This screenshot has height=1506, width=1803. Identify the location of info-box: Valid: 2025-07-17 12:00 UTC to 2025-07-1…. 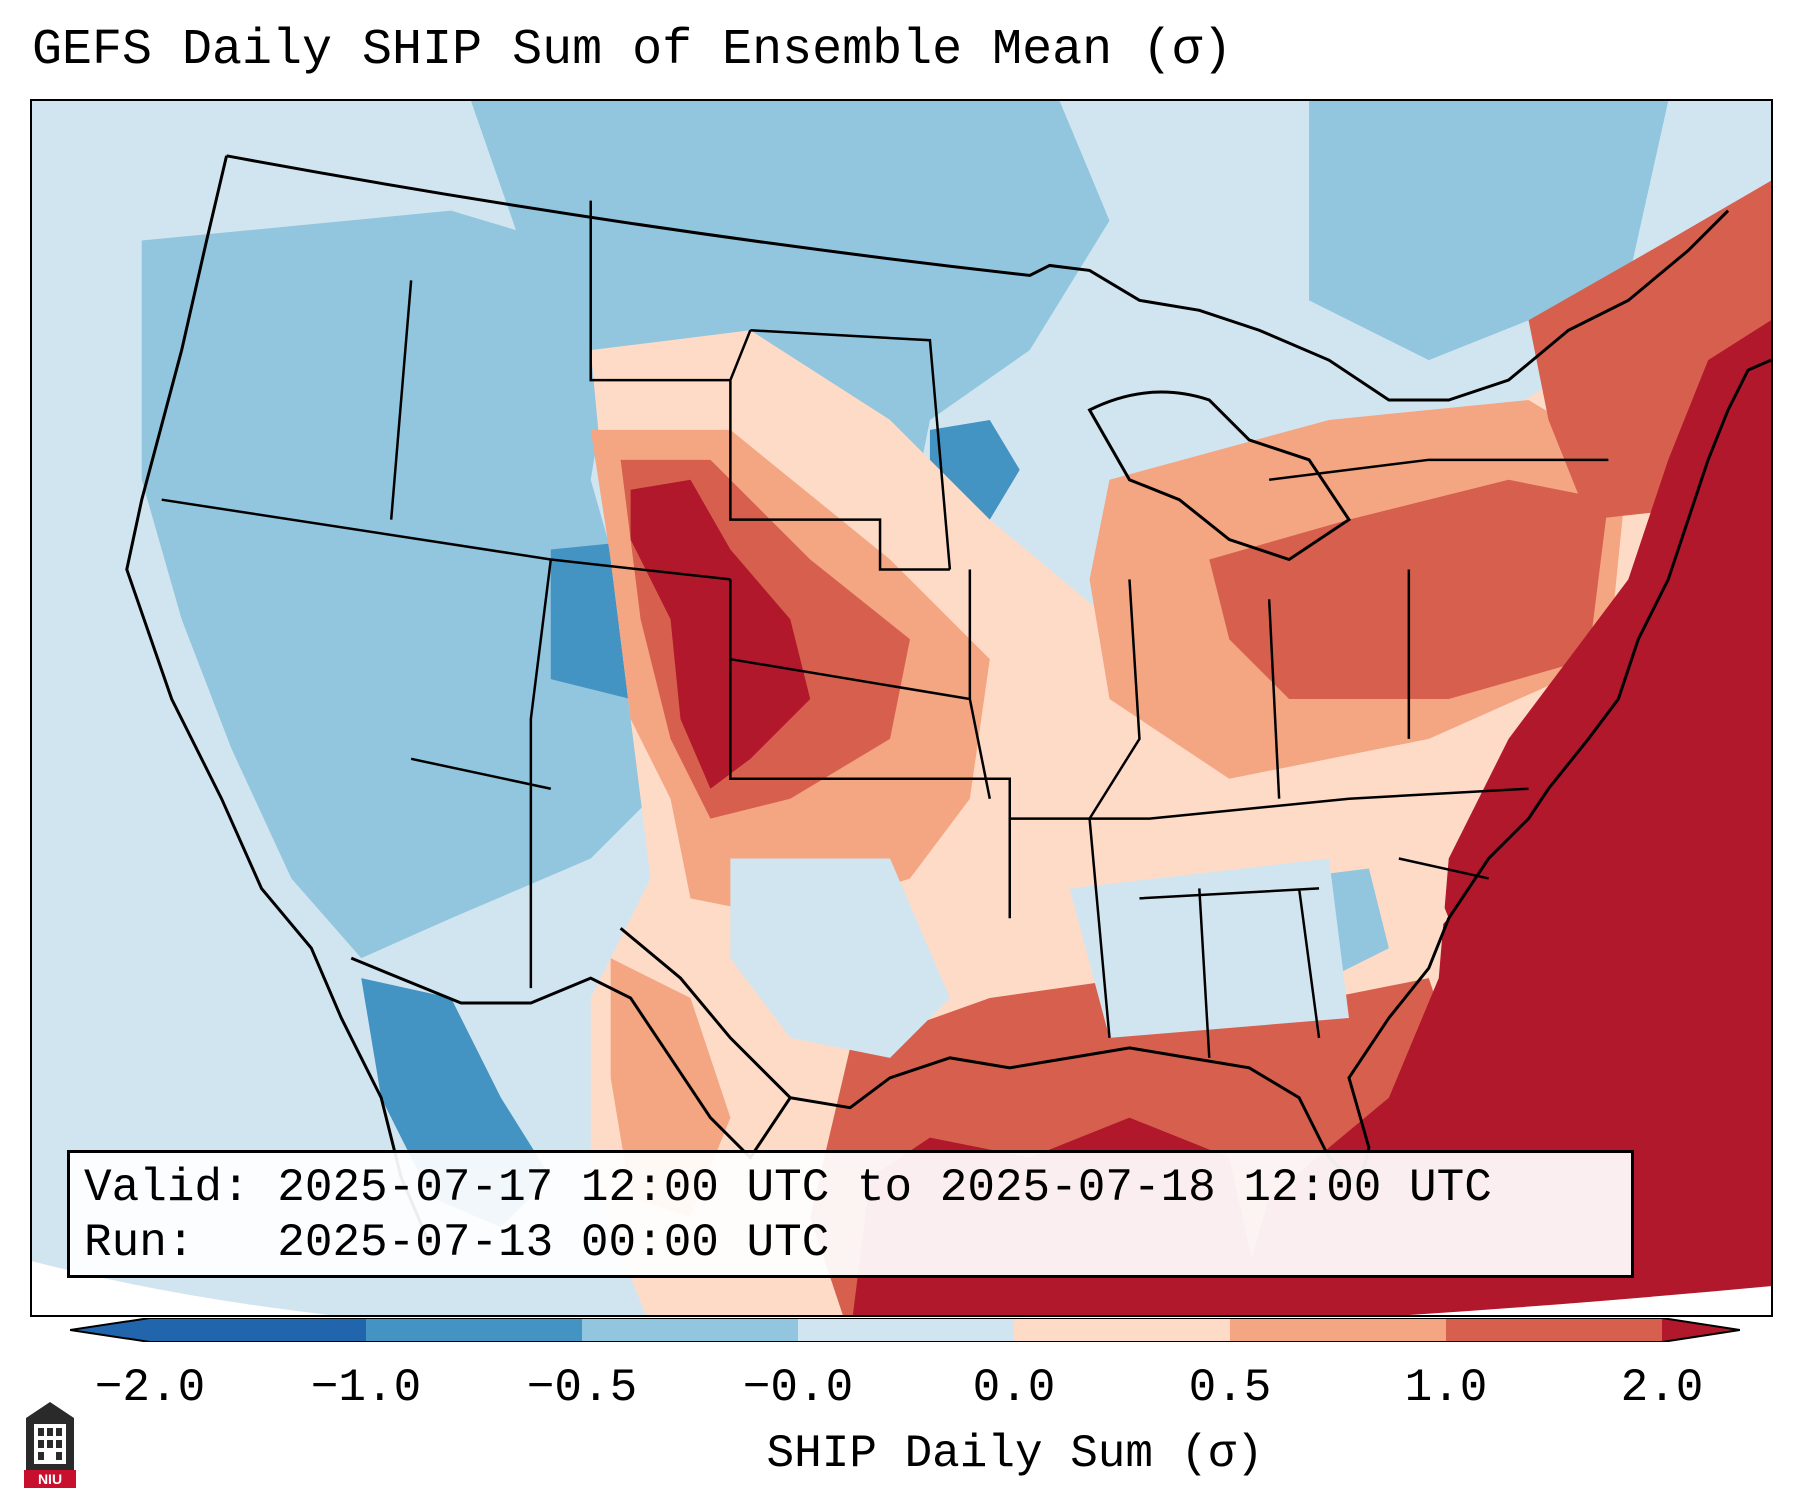
(850, 1214).